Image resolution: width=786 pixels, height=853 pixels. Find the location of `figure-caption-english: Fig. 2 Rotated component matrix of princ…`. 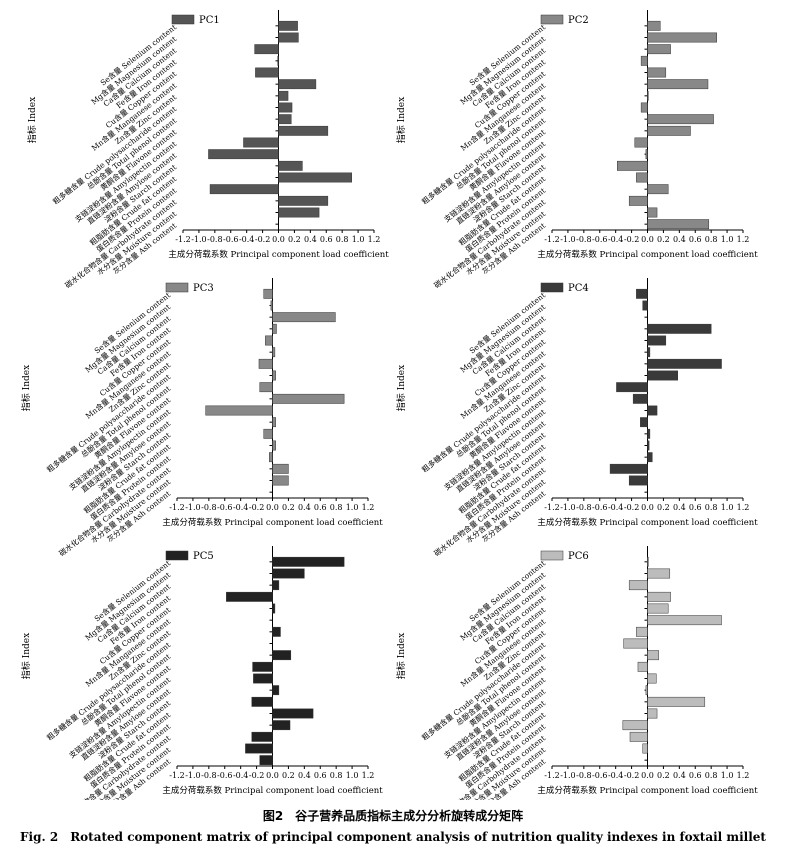

figure-caption-english: Fig. 2 Rotated component matrix of princ… is located at coordinates (393, 837).